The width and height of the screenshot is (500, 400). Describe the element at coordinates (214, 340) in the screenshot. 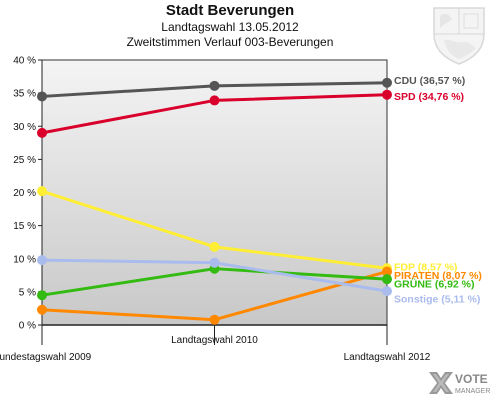

I see `x-tick-label: Landtagswahl 2010` at that location.